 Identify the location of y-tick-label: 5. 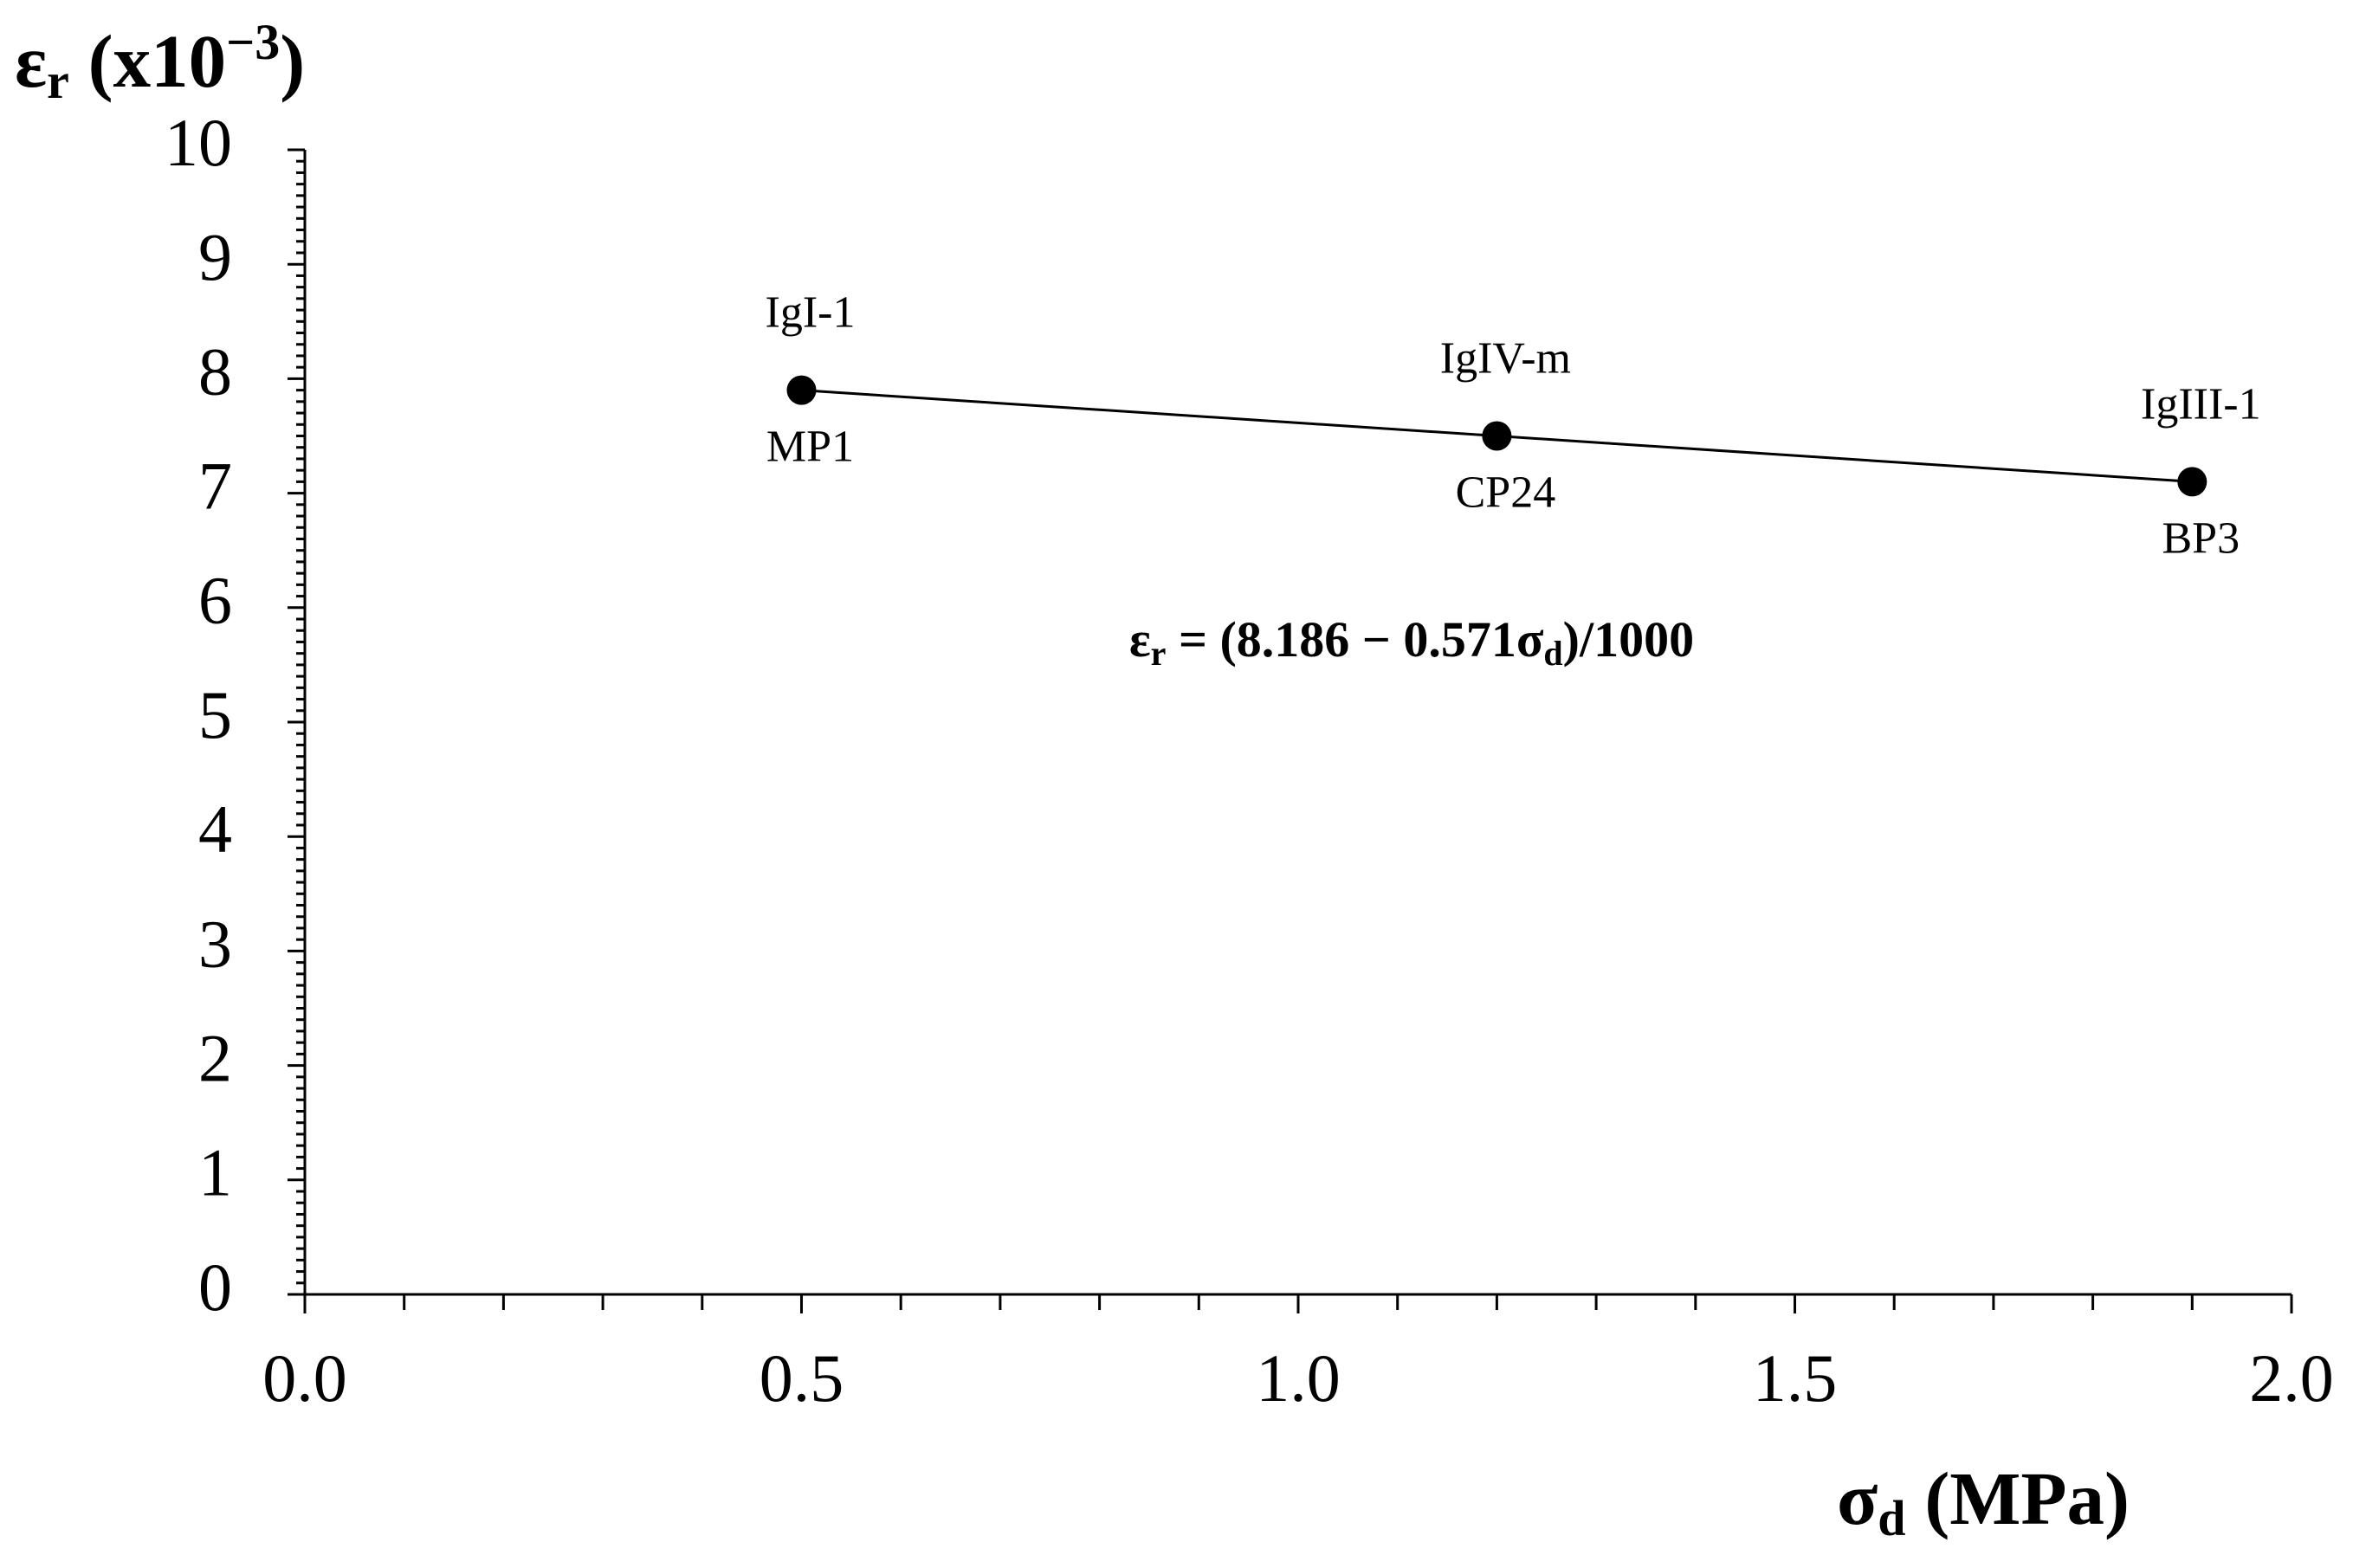
(215, 714).